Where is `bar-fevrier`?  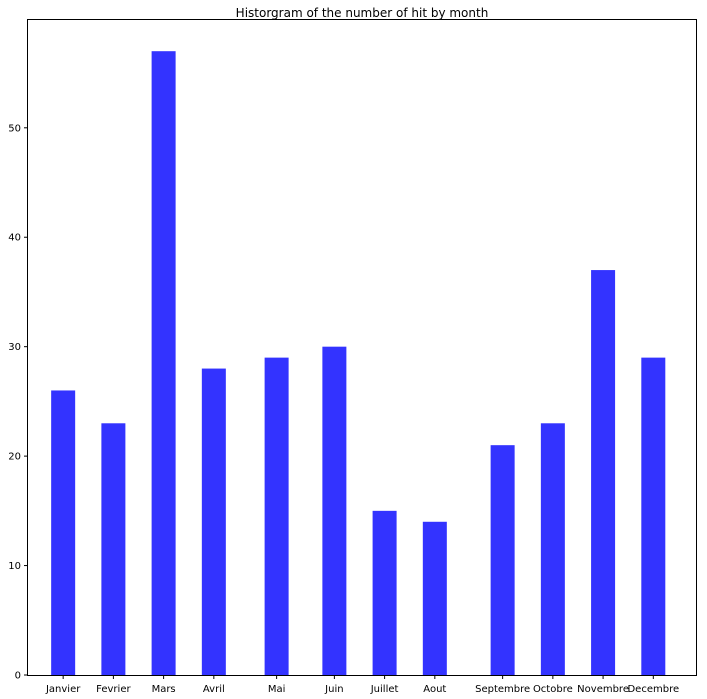 bar-fevrier is located at coordinates (113, 549).